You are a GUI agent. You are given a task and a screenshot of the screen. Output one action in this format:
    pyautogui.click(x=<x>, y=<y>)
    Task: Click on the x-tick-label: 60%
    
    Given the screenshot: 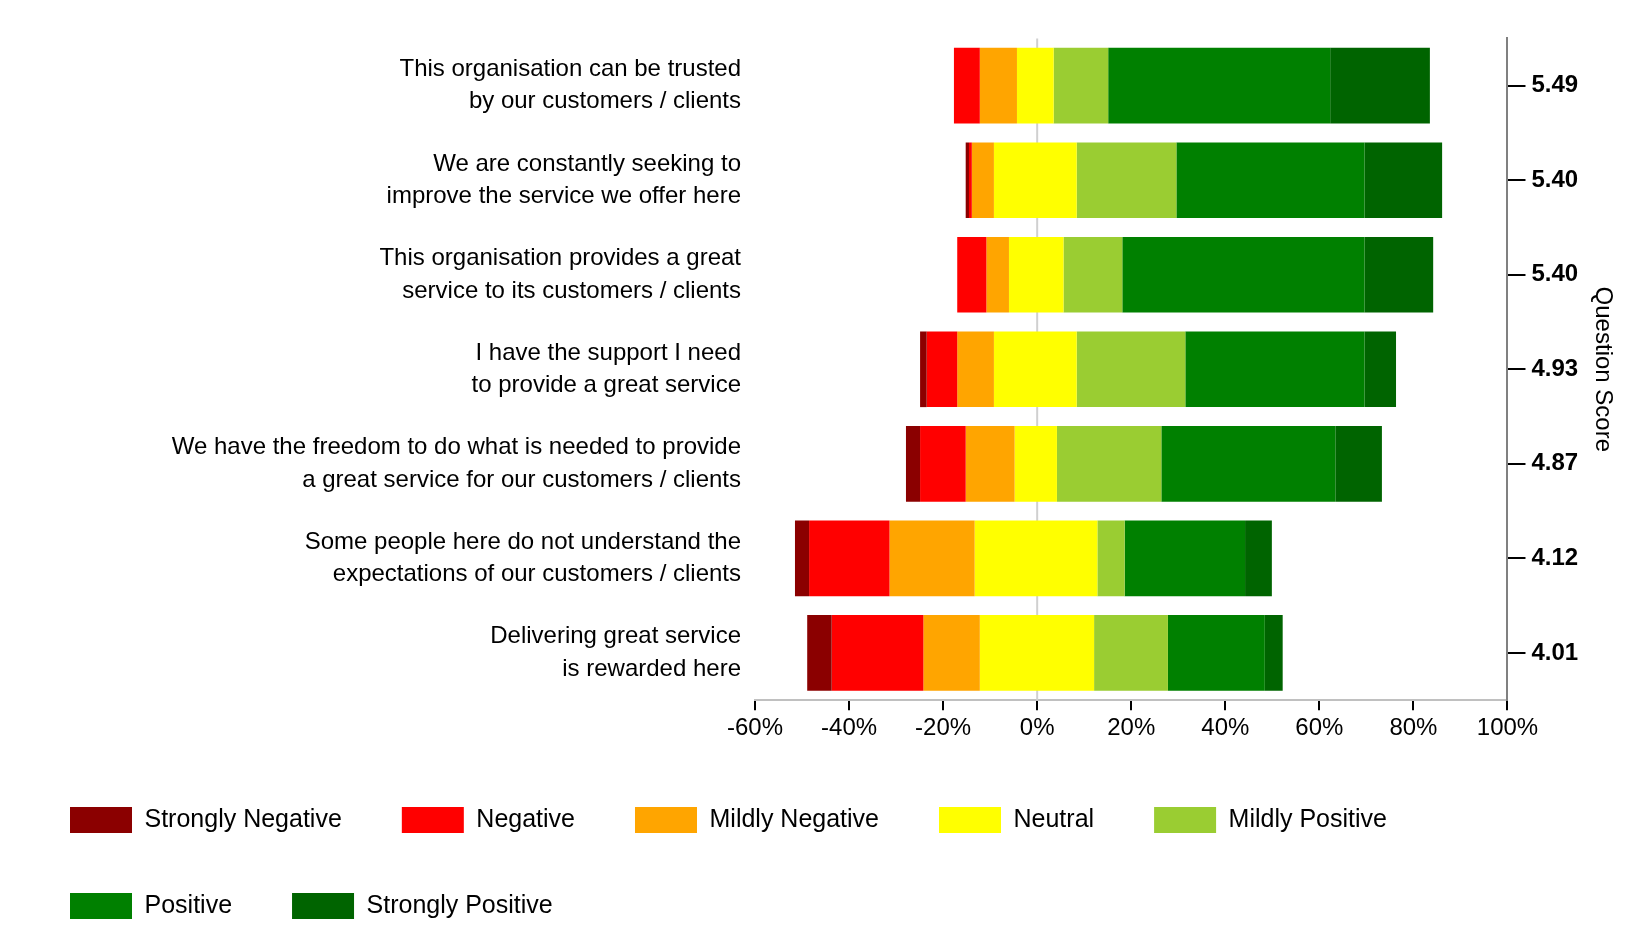 What is the action you would take?
    pyautogui.click(x=1319, y=727)
    